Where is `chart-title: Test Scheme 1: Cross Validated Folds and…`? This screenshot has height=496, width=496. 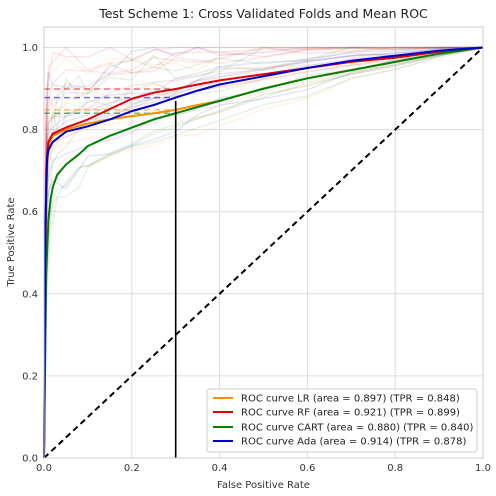 chart-title: Test Scheme 1: Cross Validated Folds and… is located at coordinates (263, 13).